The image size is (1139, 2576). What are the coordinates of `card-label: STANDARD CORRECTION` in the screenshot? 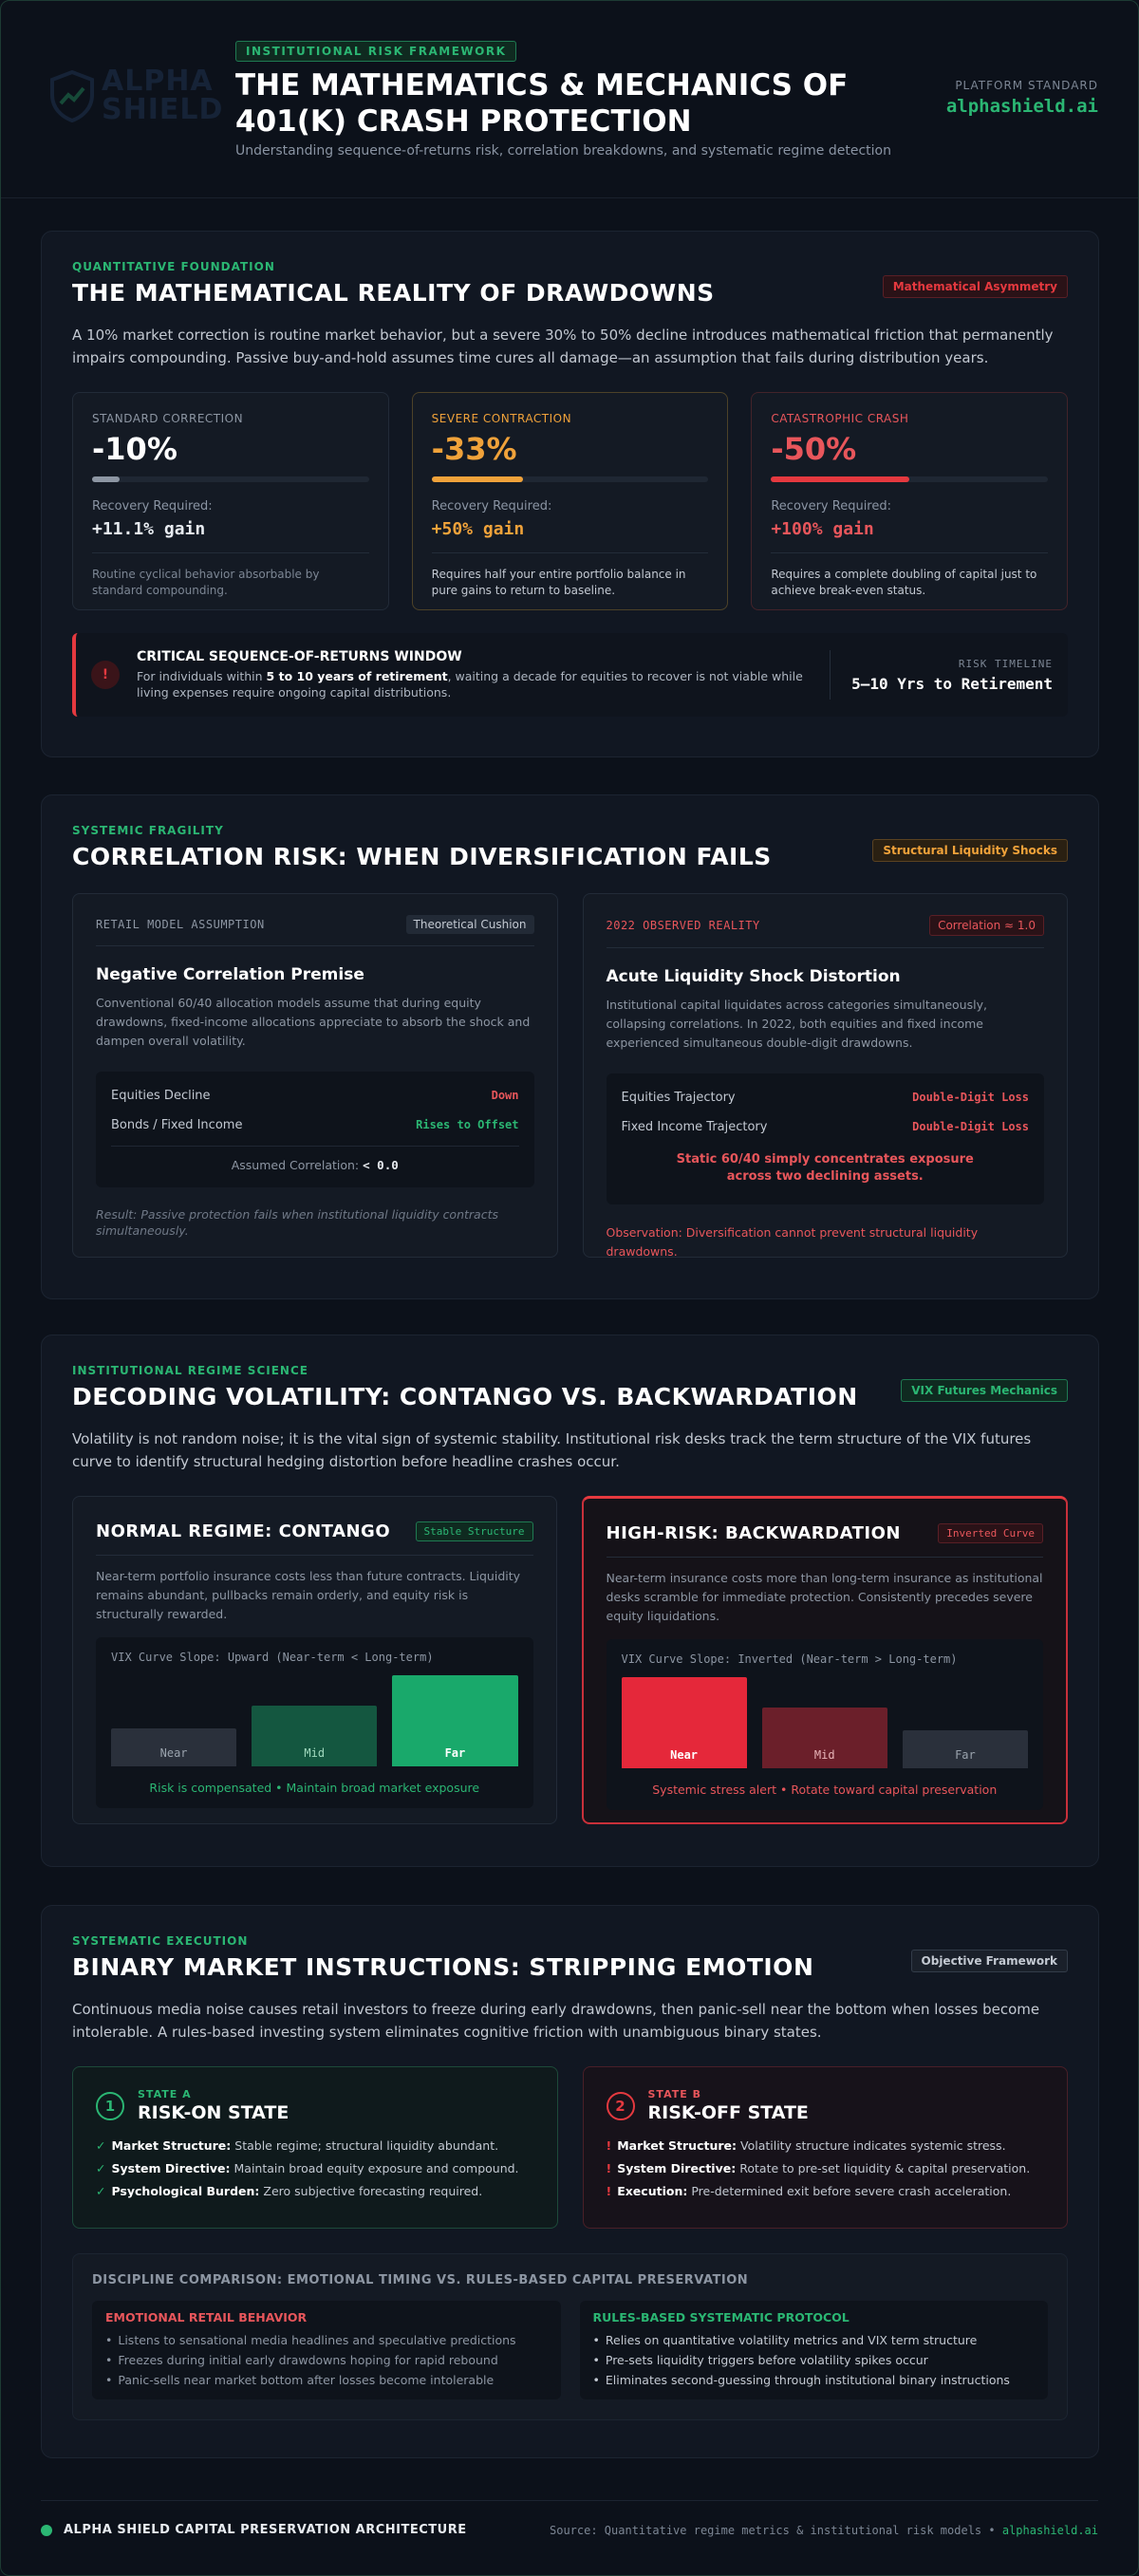 It's located at (168, 419).